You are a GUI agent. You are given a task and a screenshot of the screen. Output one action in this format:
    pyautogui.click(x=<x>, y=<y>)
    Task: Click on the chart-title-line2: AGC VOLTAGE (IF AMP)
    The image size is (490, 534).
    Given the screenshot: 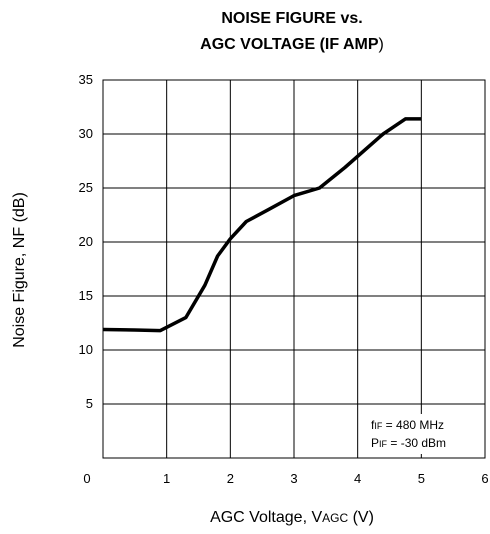 What is the action you would take?
    pyautogui.click(x=292, y=44)
    